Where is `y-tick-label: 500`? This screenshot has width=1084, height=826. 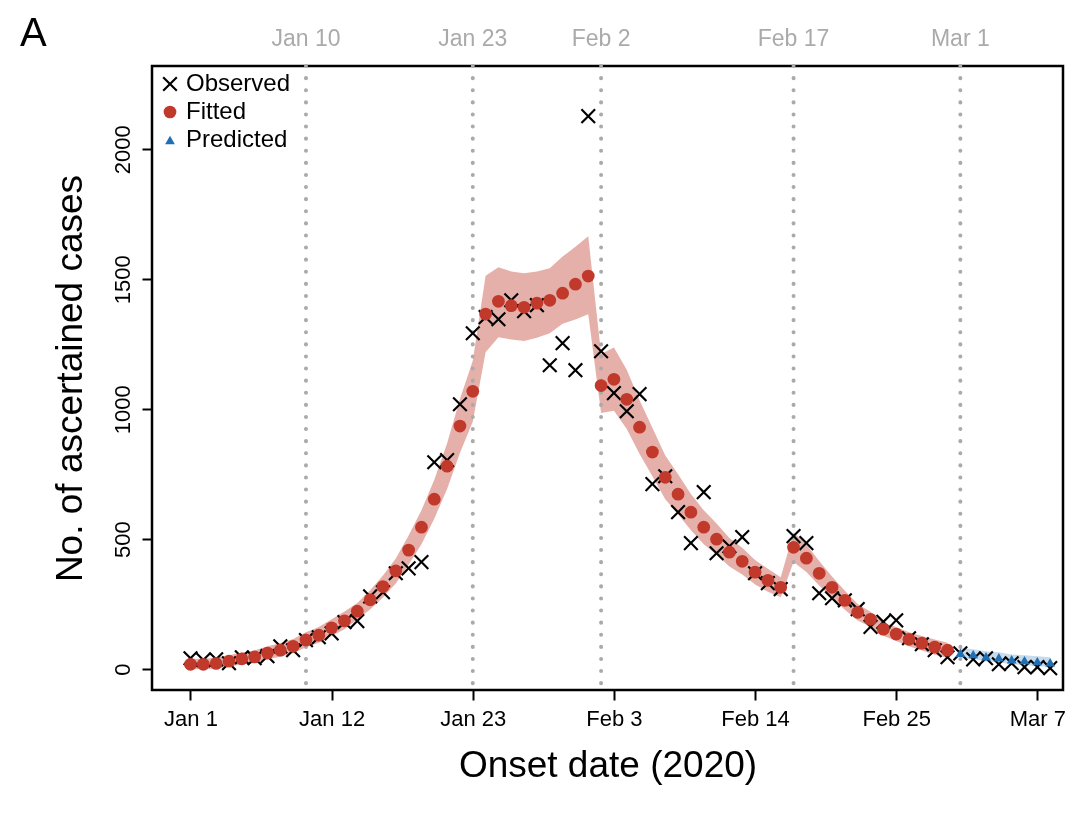 y-tick-label: 500 is located at coordinates (122, 540).